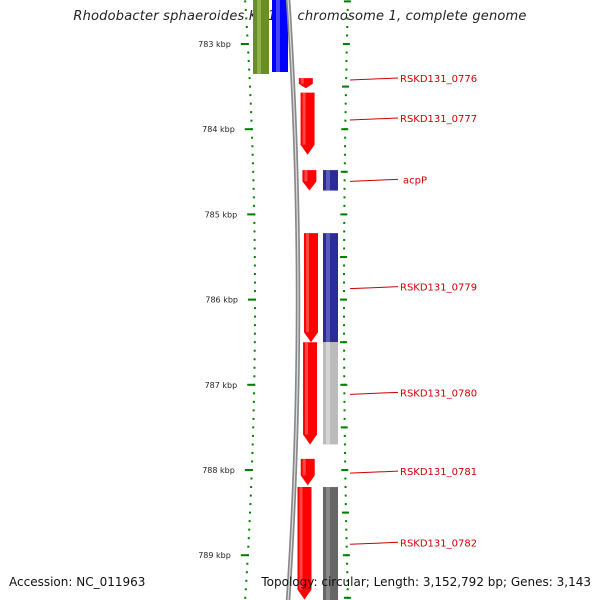 The image size is (600, 600). I want to click on scale-label: 785 kbp, so click(221, 214).